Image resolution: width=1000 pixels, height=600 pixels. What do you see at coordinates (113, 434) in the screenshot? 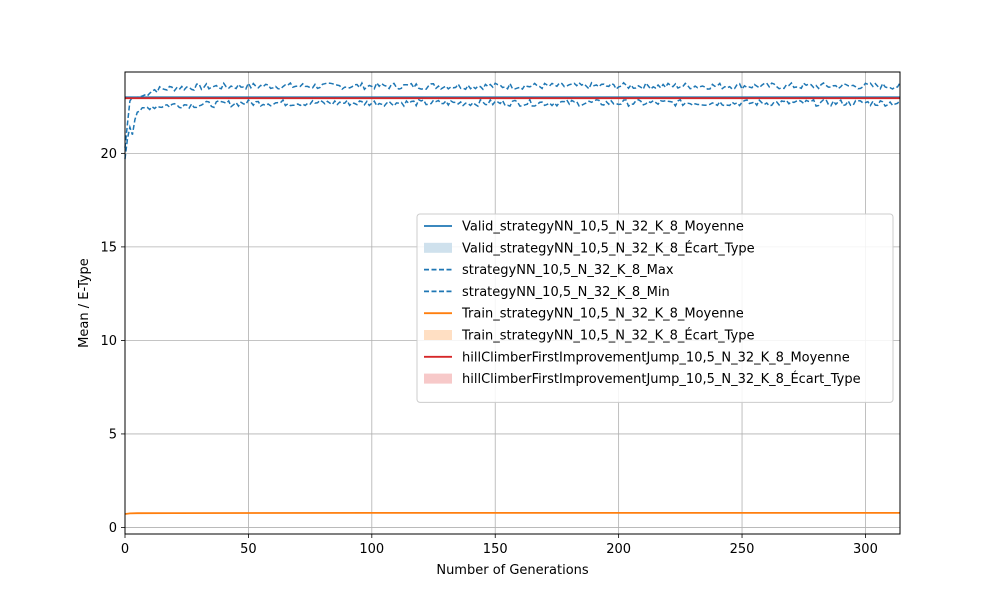
I see `y-tick-label: 5` at bounding box center [113, 434].